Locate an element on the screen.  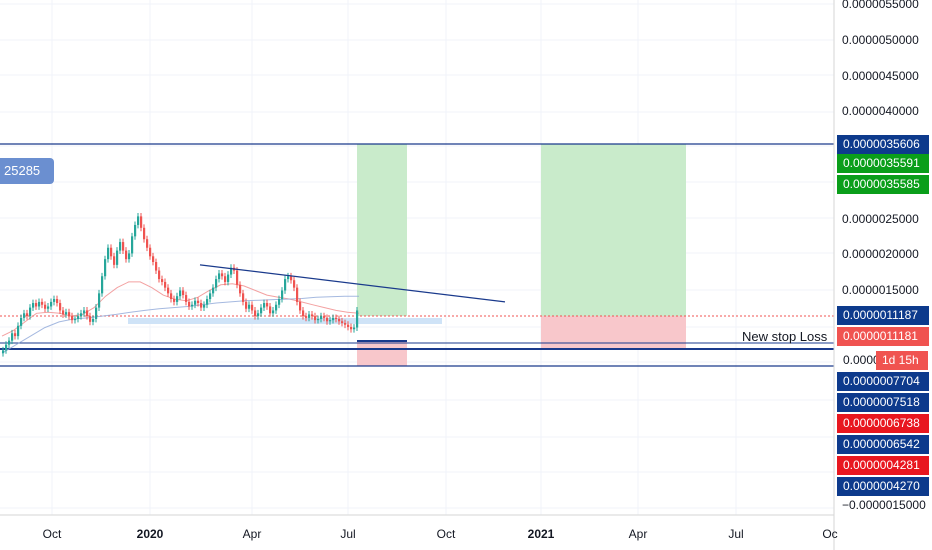
time-tick-label: Oc is located at coordinates (830, 534).